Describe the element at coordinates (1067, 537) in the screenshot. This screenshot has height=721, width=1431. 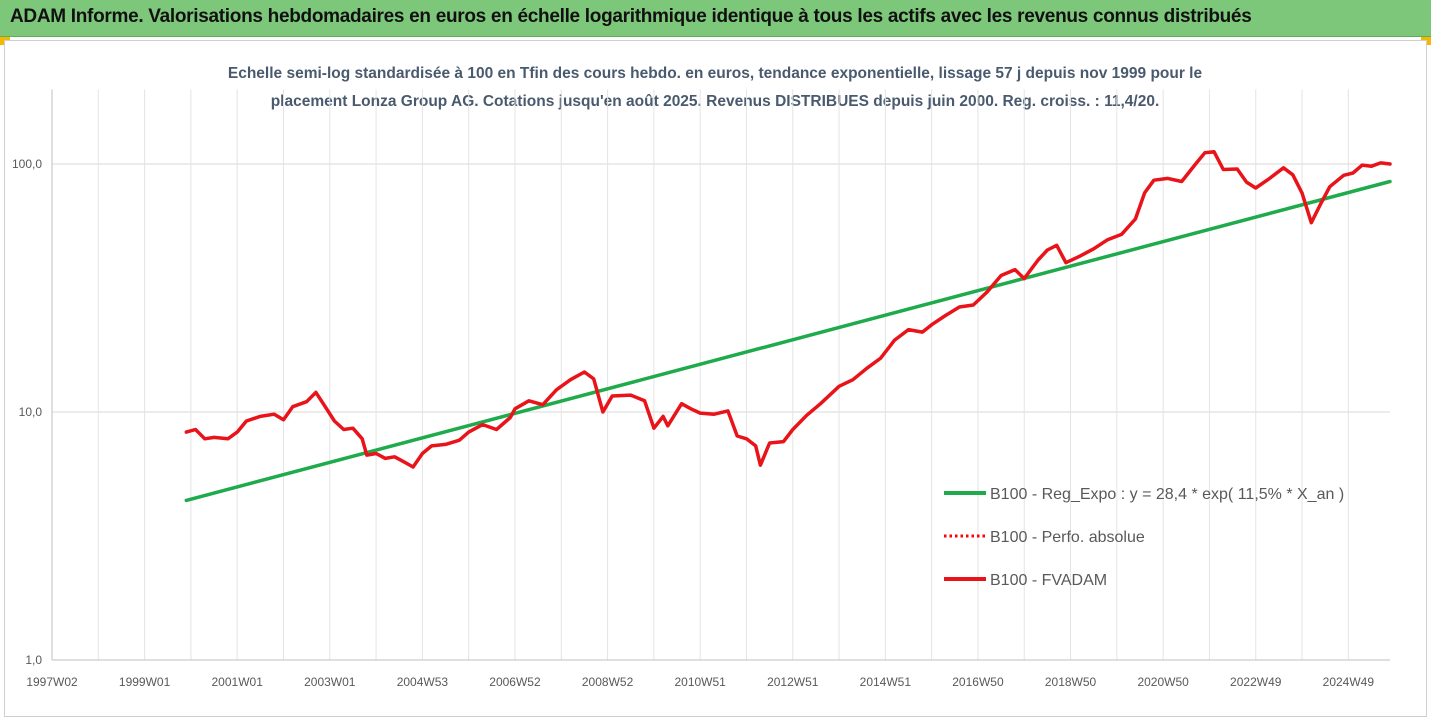
I see `legend-label: B100 - Perfo. absolue` at that location.